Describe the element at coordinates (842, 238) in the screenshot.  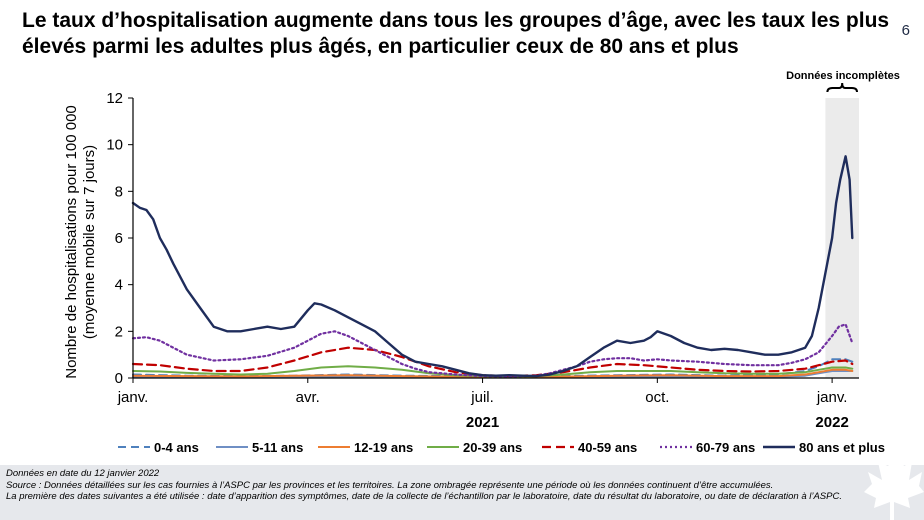
I see `incomplete-data-shaded-region` at that location.